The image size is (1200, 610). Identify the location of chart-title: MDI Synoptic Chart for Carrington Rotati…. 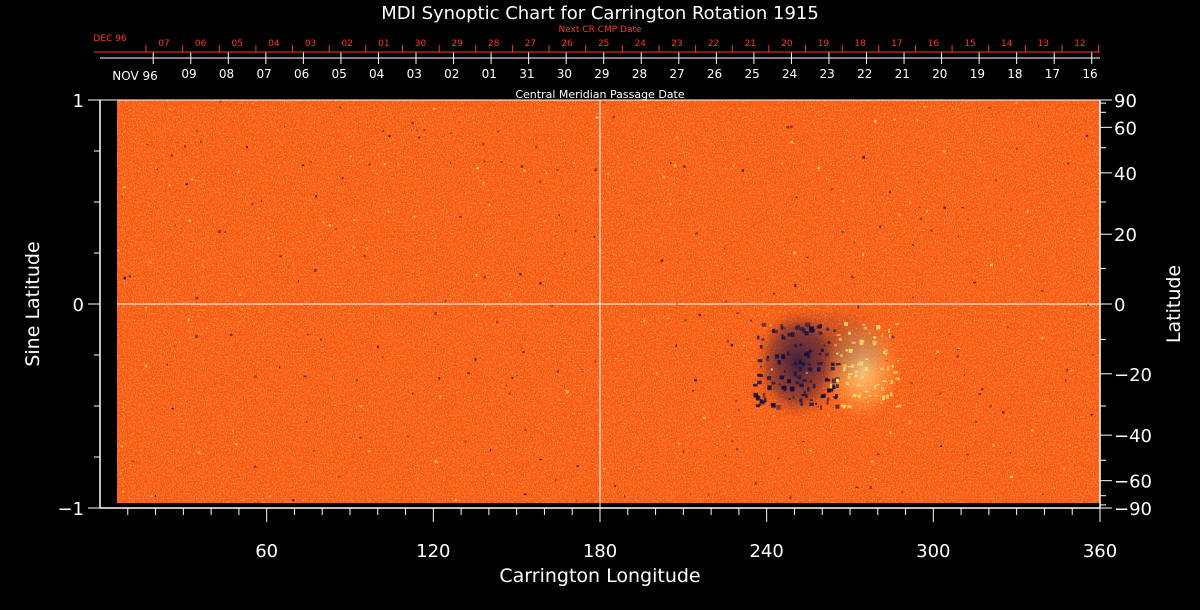
(600, 13).